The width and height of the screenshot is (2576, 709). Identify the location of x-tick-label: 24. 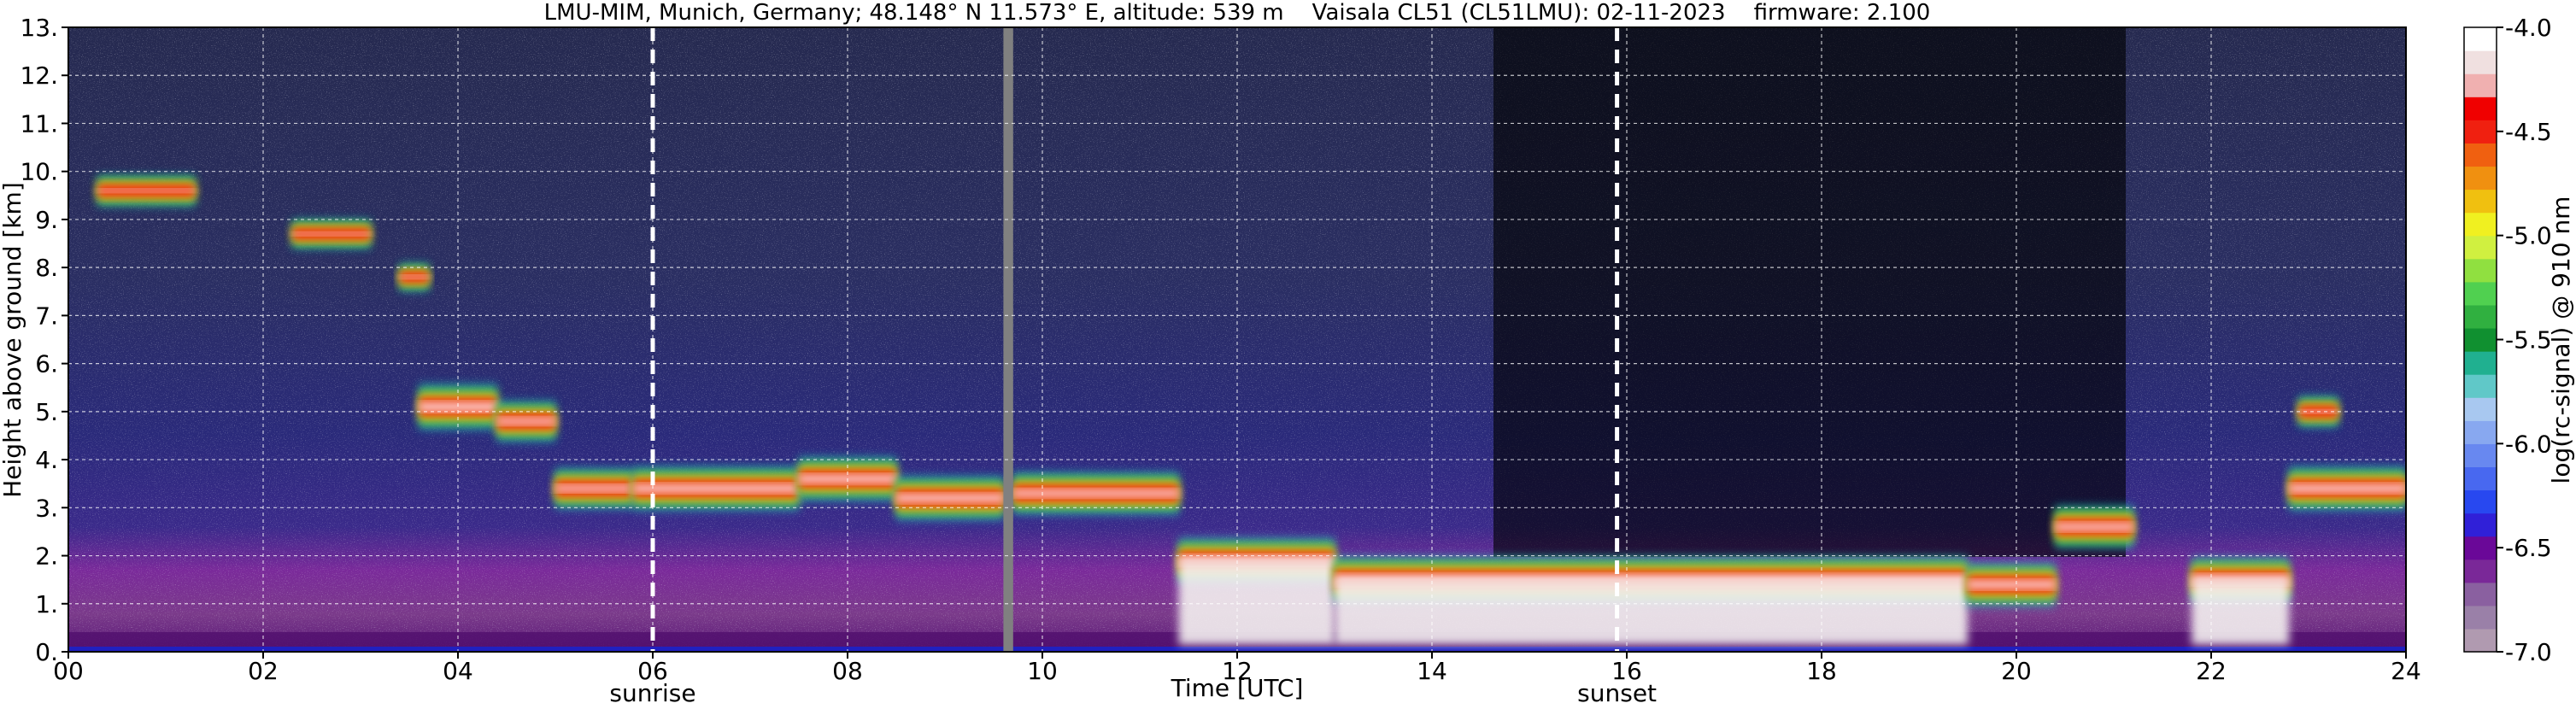
(2406, 671).